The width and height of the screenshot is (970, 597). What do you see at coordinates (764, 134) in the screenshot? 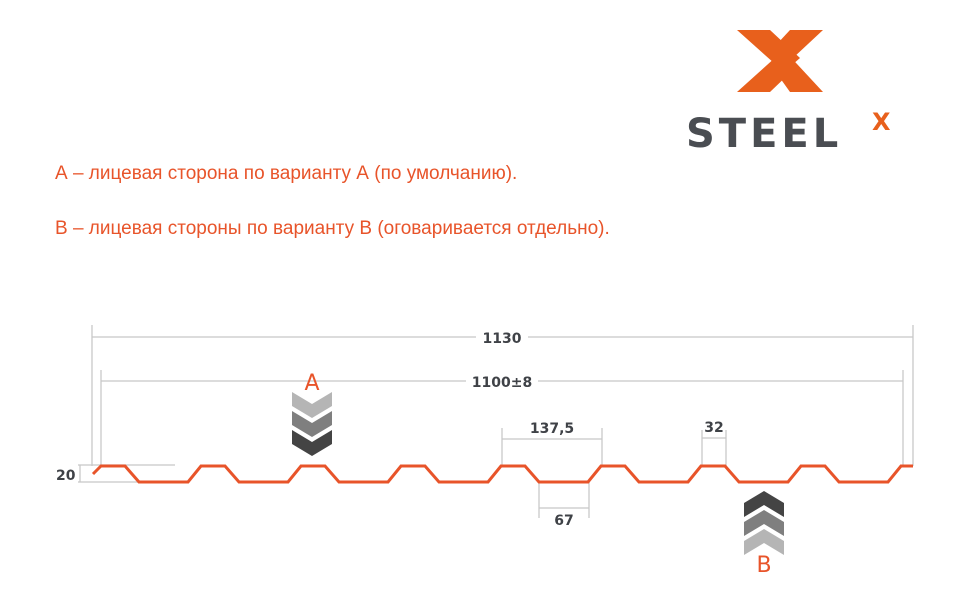
I see `logo-text: STEEL` at bounding box center [764, 134].